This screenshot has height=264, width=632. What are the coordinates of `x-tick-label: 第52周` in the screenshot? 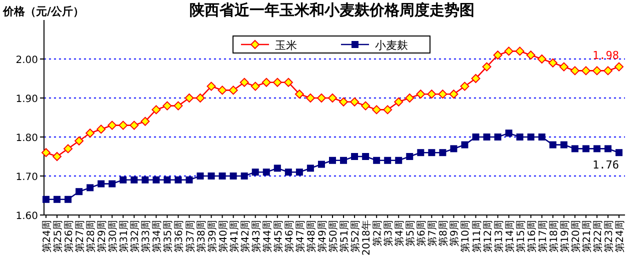 It's located at (356, 236).